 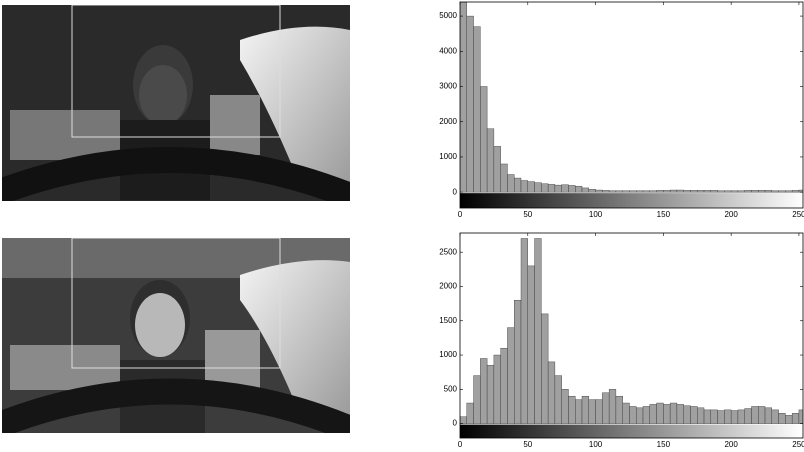 I want to click on x-tick-label: 50, so click(x=527, y=444).